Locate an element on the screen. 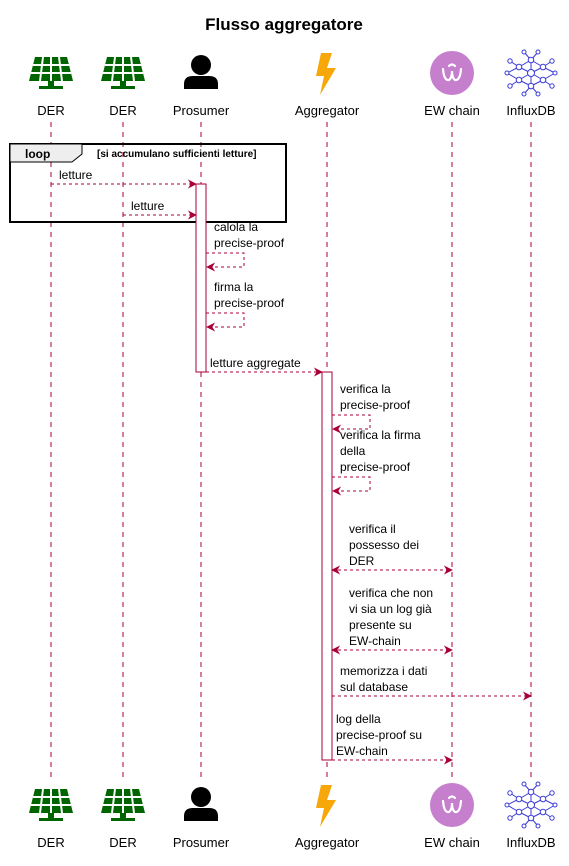 This screenshot has width=569, height=866. message-label: firma la is located at coordinates (234, 287).